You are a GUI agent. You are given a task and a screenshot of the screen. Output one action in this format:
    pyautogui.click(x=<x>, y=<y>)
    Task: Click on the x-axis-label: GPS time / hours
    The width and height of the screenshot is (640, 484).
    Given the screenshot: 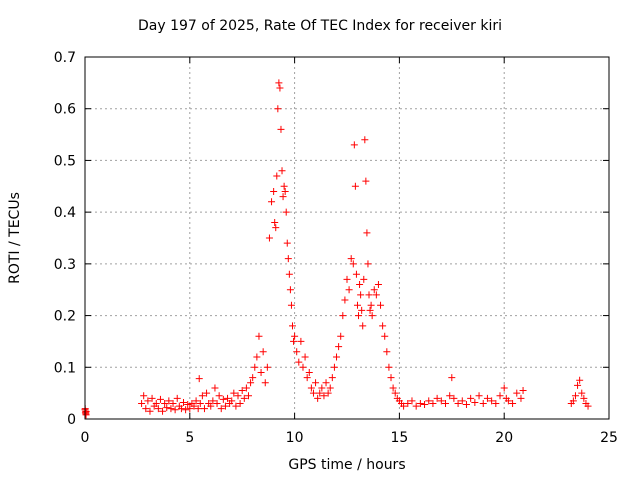 What is the action you would take?
    pyautogui.click(x=347, y=465)
    